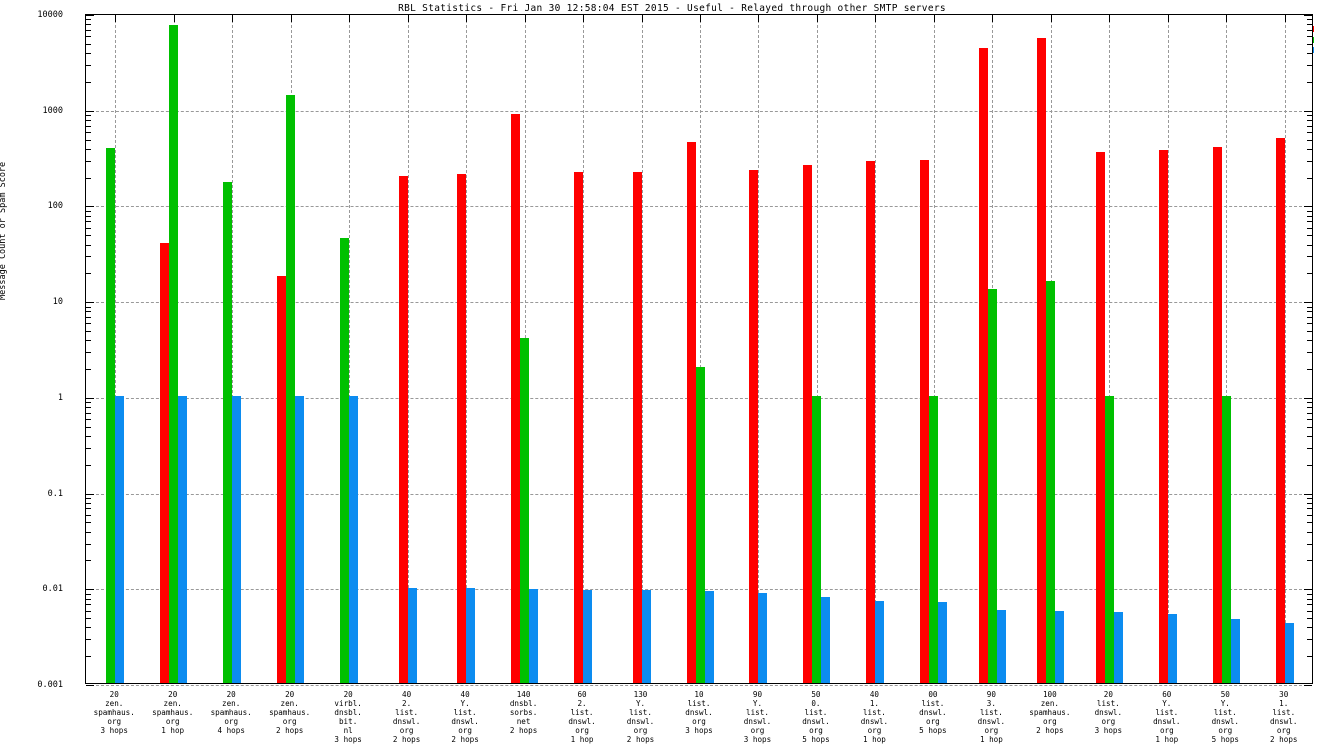 This screenshot has height=756, width=1344. What do you see at coordinates (699, 713) in the screenshot?
I see `x-category-label: 10 list. dnswl. org 3 hops` at bounding box center [699, 713].